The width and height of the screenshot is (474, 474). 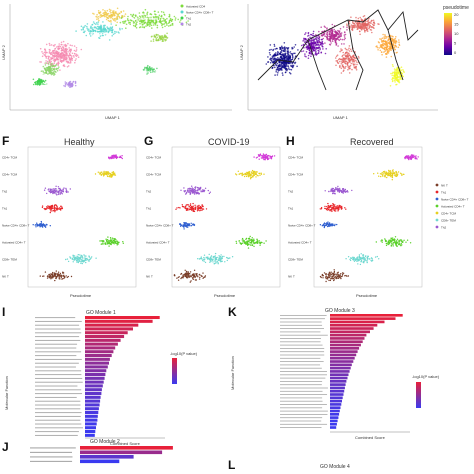 I want to click on violin-row-label: Naive CD4+ CD8+ T, so click(x=16, y=226).